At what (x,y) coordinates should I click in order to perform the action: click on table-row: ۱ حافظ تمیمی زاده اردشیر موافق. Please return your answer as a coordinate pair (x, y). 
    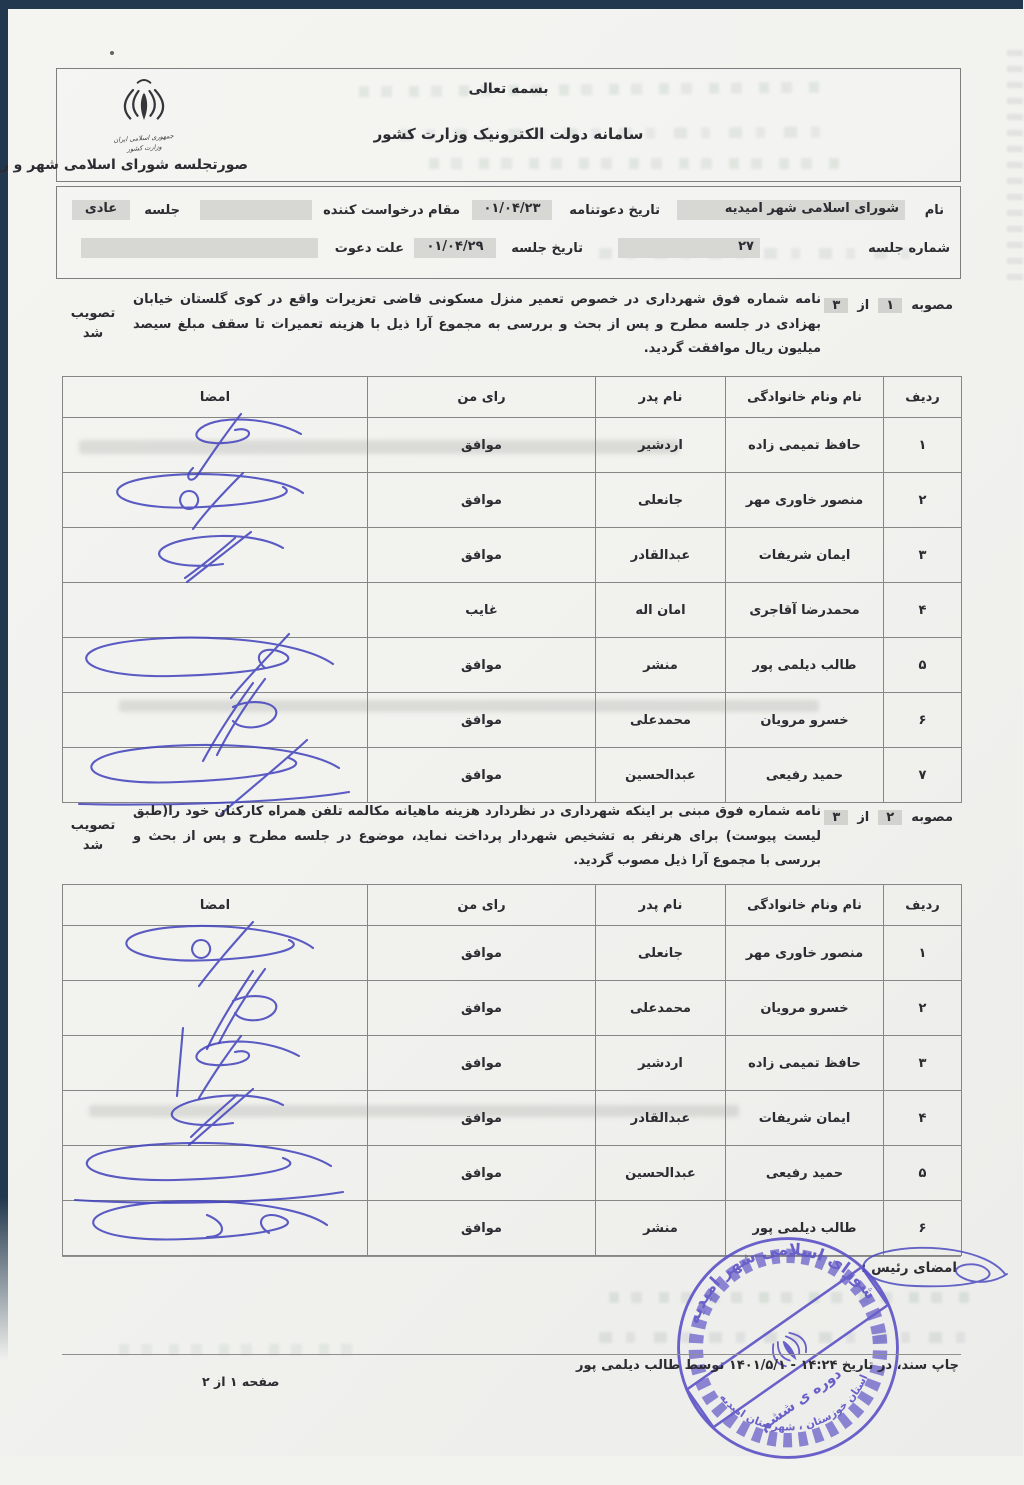
    Looking at the image, I should click on (513, 446).